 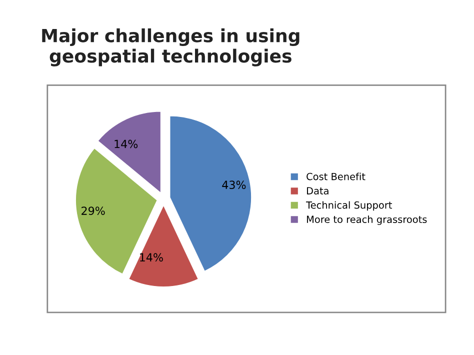 What do you see at coordinates (367, 220) in the screenshot?
I see `legend-label: More to reach grassroots` at bounding box center [367, 220].